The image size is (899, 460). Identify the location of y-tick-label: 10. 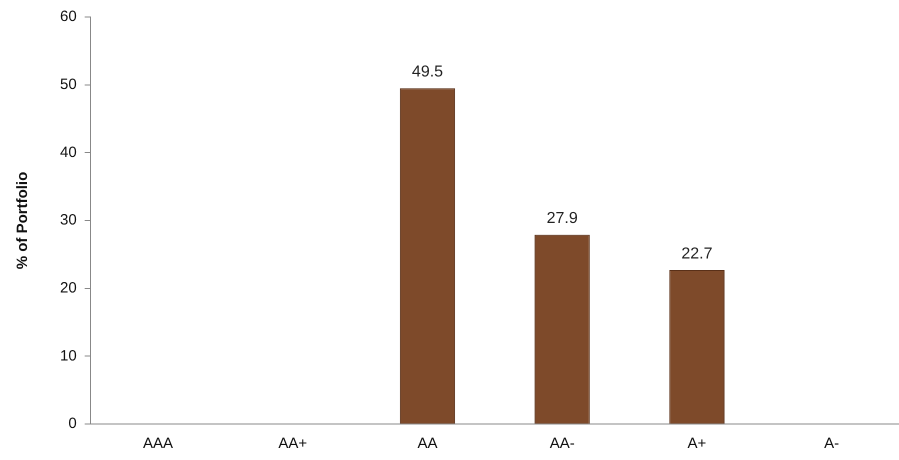
(68, 355).